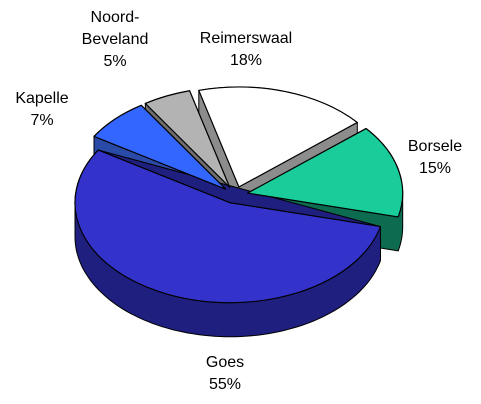  Describe the element at coordinates (435, 168) in the screenshot. I see `value-label: 15%` at that location.